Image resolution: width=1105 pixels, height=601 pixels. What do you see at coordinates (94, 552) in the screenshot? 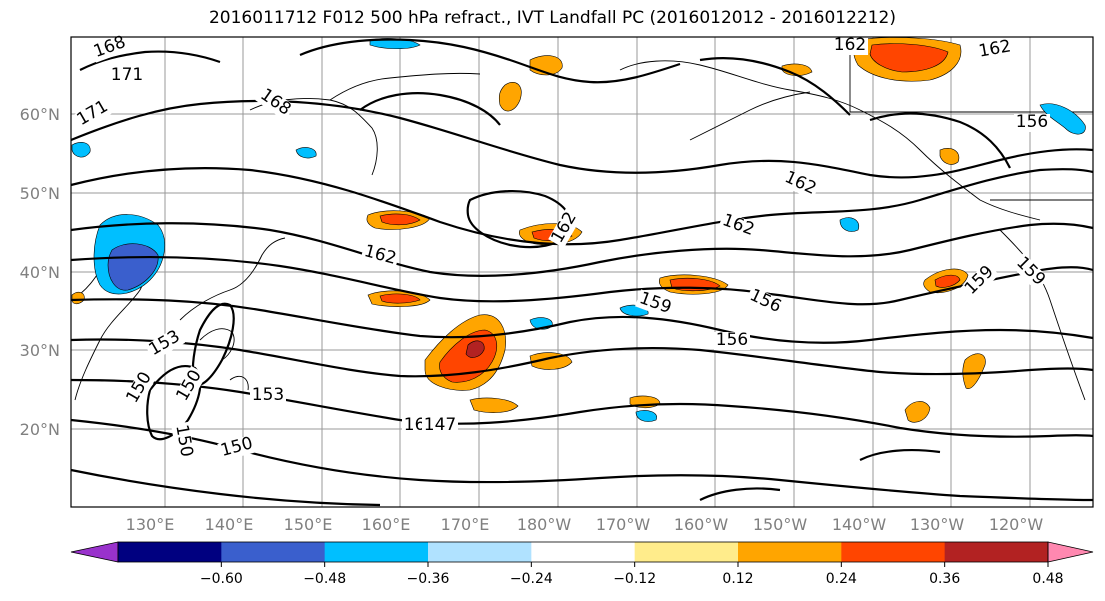
I see `colorbar-min-arrow` at bounding box center [94, 552].